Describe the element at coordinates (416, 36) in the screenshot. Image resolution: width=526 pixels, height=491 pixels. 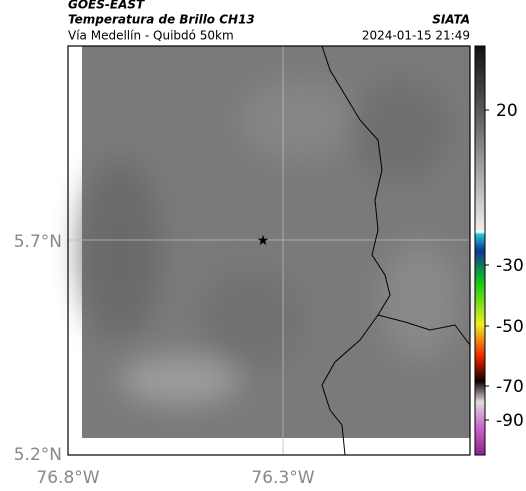
I see `datetime: 2024-01-15 21:49` at that location.